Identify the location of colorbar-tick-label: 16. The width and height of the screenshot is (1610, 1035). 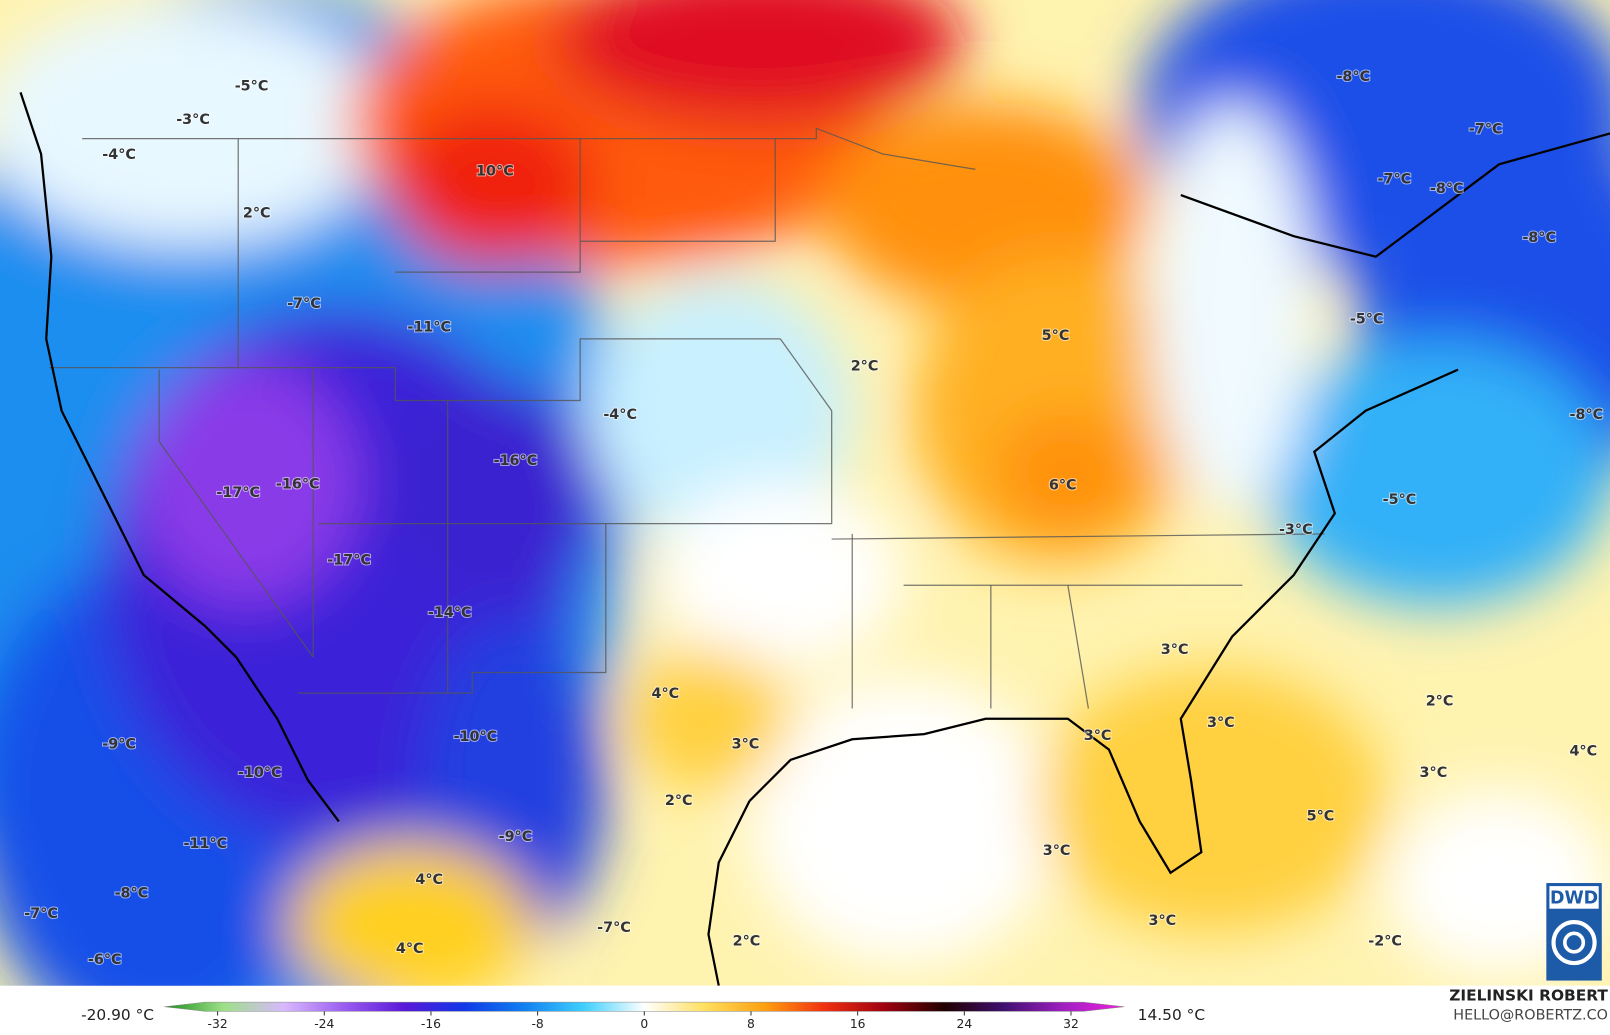
(858, 1024).